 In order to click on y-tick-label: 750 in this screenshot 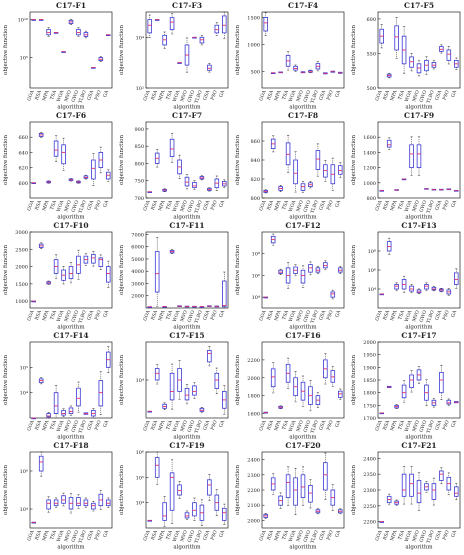, I will do `click(139, 182)`.